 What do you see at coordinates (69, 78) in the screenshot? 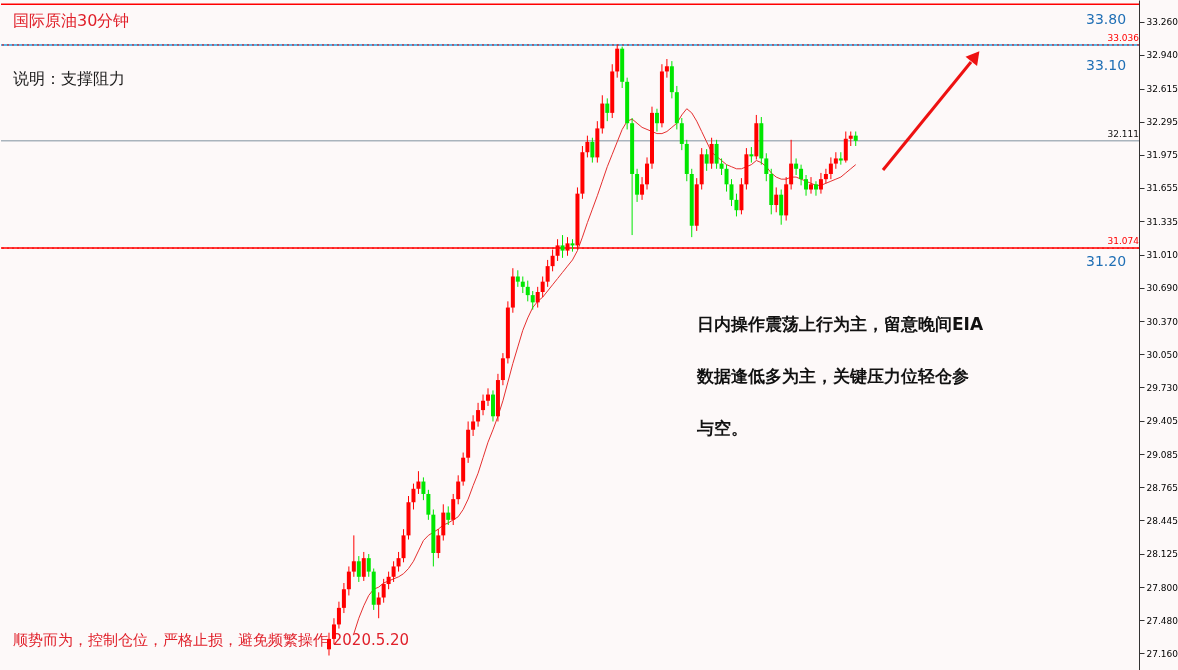
I see `text: 说明：支撑阻力` at bounding box center [69, 78].